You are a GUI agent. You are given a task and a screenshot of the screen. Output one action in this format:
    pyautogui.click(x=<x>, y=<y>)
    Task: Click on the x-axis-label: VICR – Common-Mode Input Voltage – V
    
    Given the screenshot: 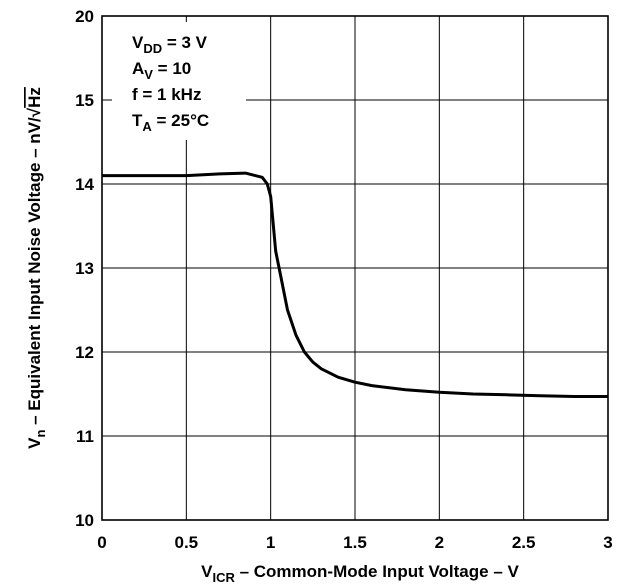 What is the action you would take?
    pyautogui.click(x=360, y=573)
    